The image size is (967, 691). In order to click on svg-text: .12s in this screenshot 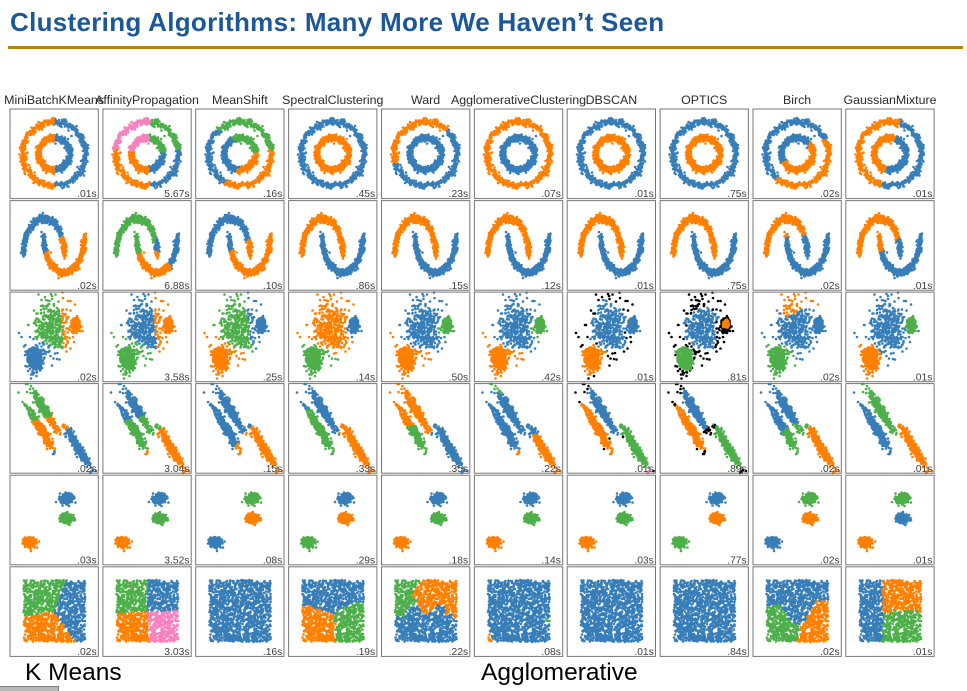, I will do `click(550, 286)`.